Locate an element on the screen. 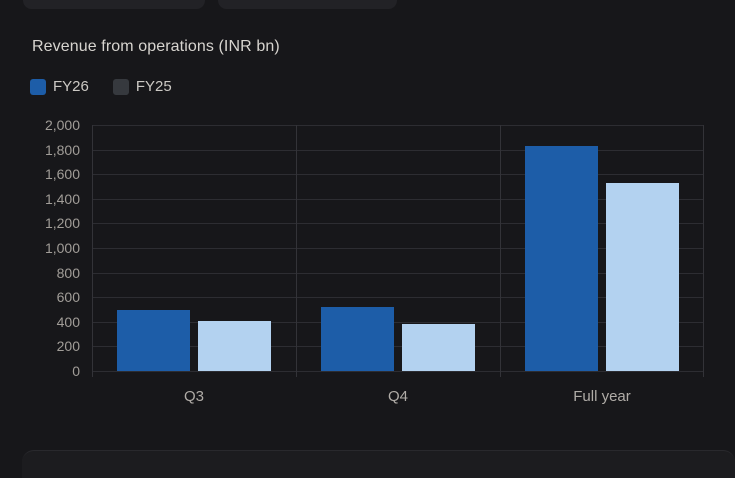  y-tick-label-600: 600 is located at coordinates (68, 297).